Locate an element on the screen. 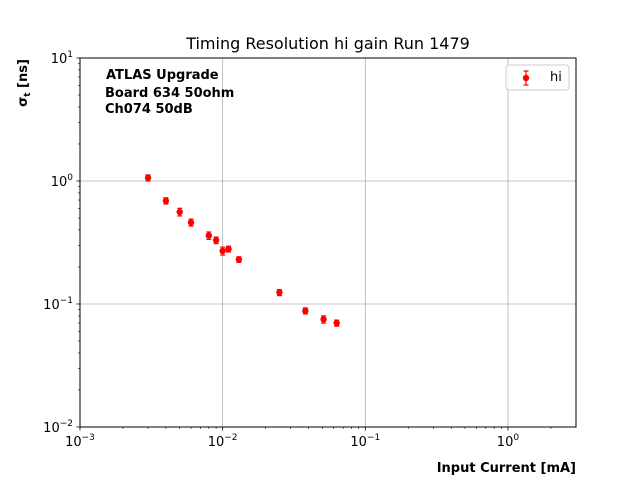 This screenshot has height=480, width=640. x-tick-label: 10⁻¹ is located at coordinates (365, 441).